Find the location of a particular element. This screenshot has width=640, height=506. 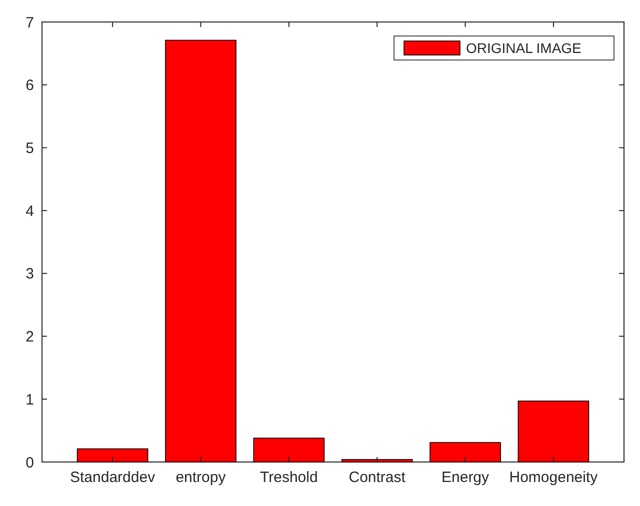

x-tick-label: Standarddev is located at coordinates (113, 477).